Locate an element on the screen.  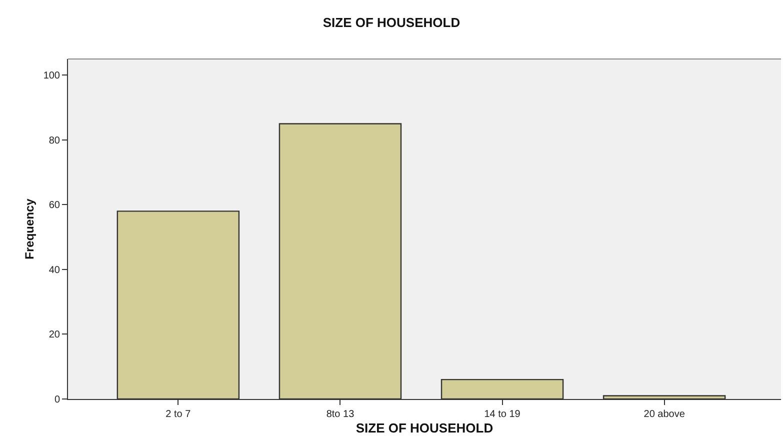
x-tick-label: 2 to 7 is located at coordinates (179, 414).